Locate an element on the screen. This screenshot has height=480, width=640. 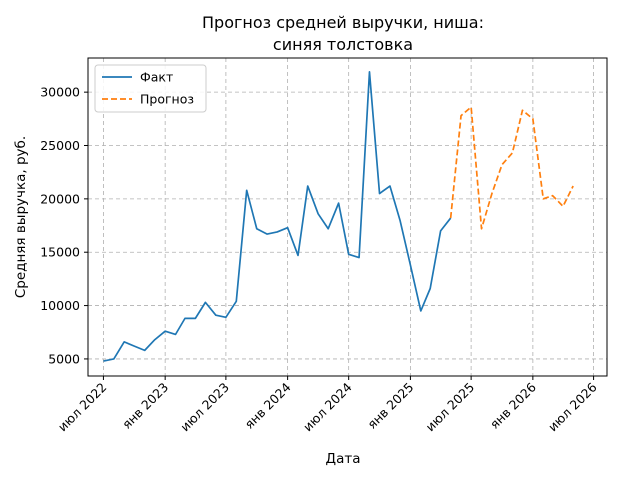
x-axis-label: Дата is located at coordinates (343, 459).